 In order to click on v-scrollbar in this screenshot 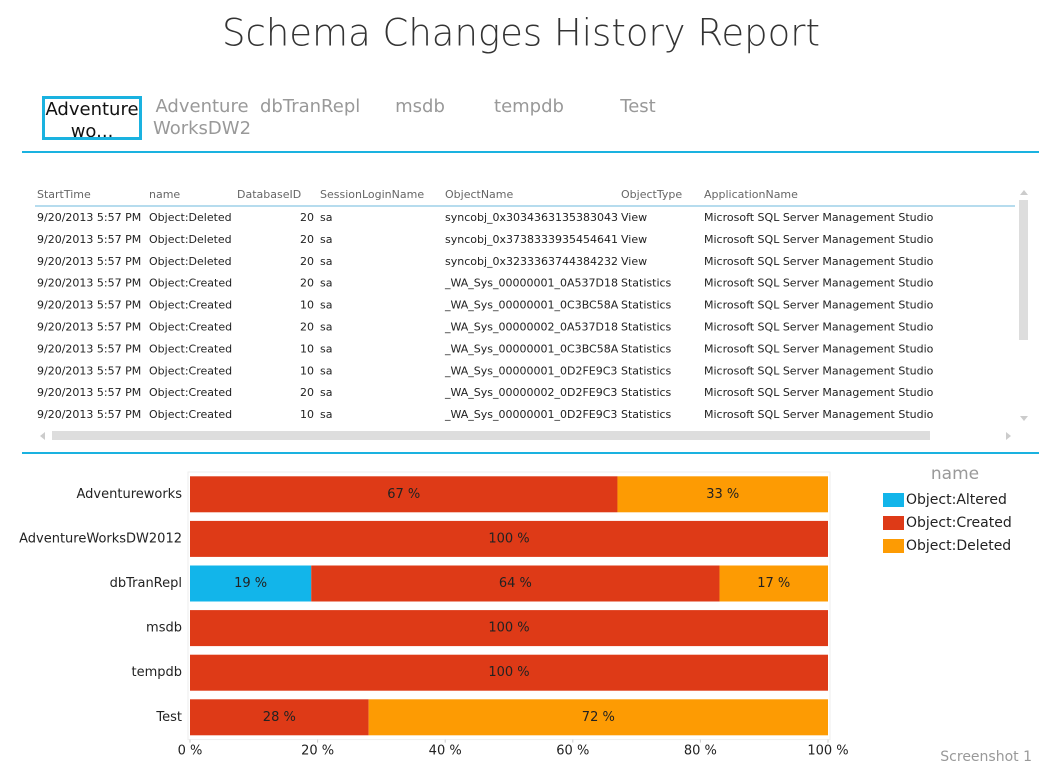, I will do `click(1023, 270)`.